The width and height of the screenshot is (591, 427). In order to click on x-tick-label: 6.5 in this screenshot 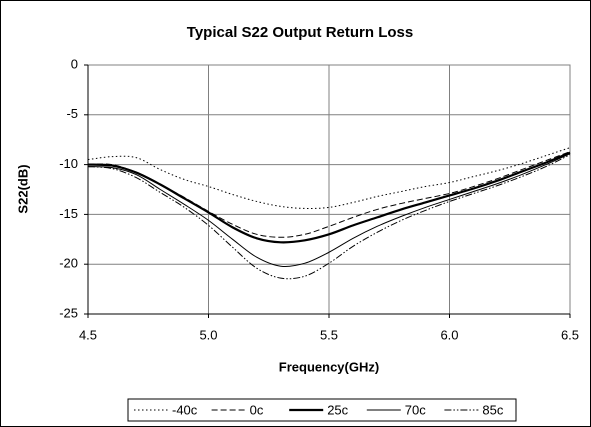, I will do `click(570, 334)`.